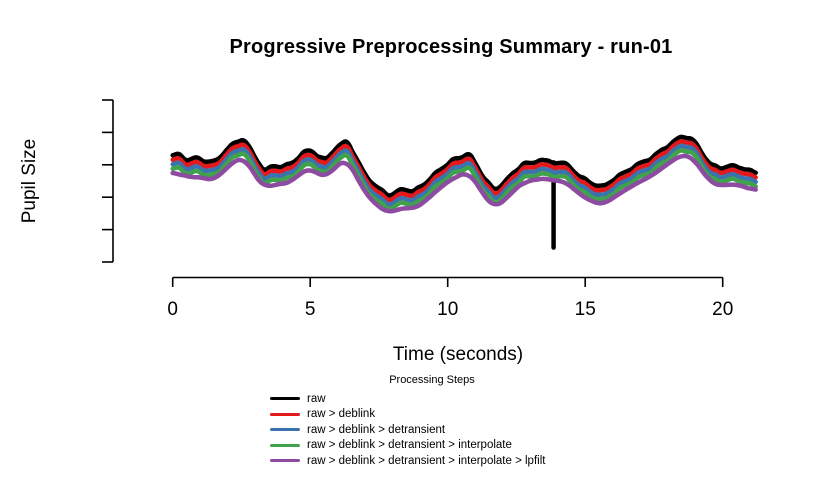 This screenshot has height=480, width=840. What do you see at coordinates (316, 398) in the screenshot?
I see `legend-item-label: raw` at bounding box center [316, 398].